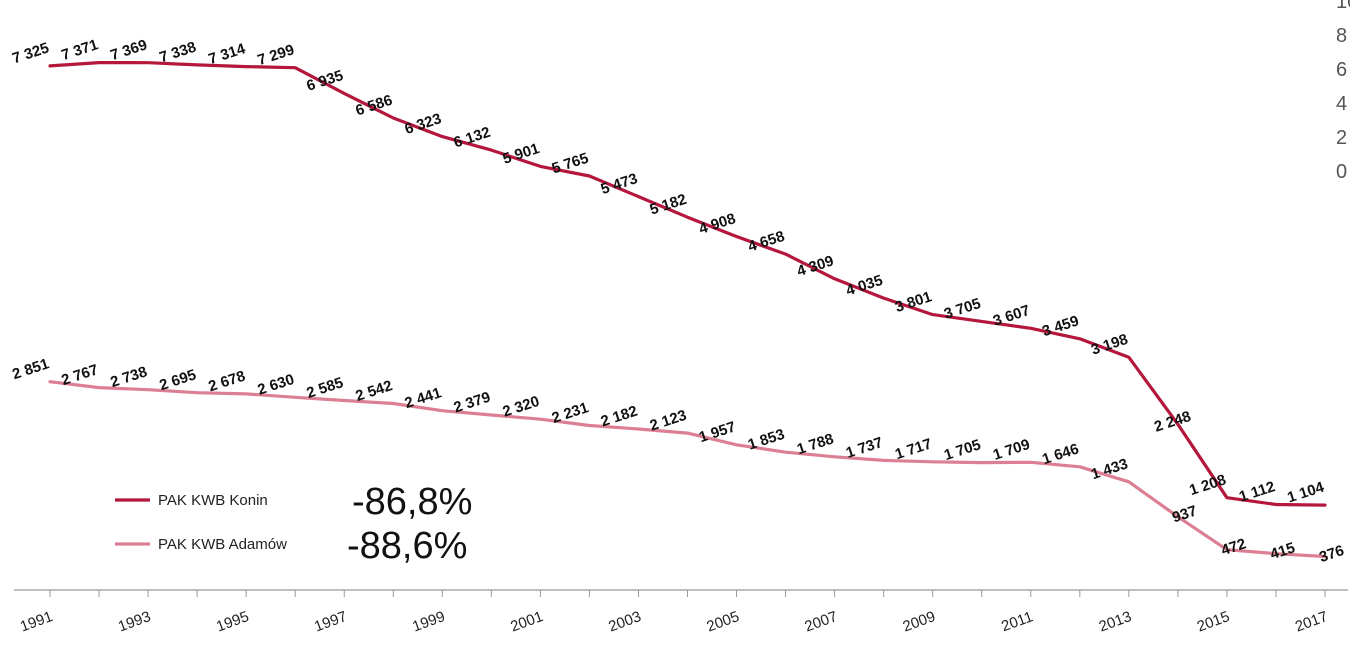 The image size is (1350, 647). I want to click on x-tick-label: 2011, so click(1017, 621).